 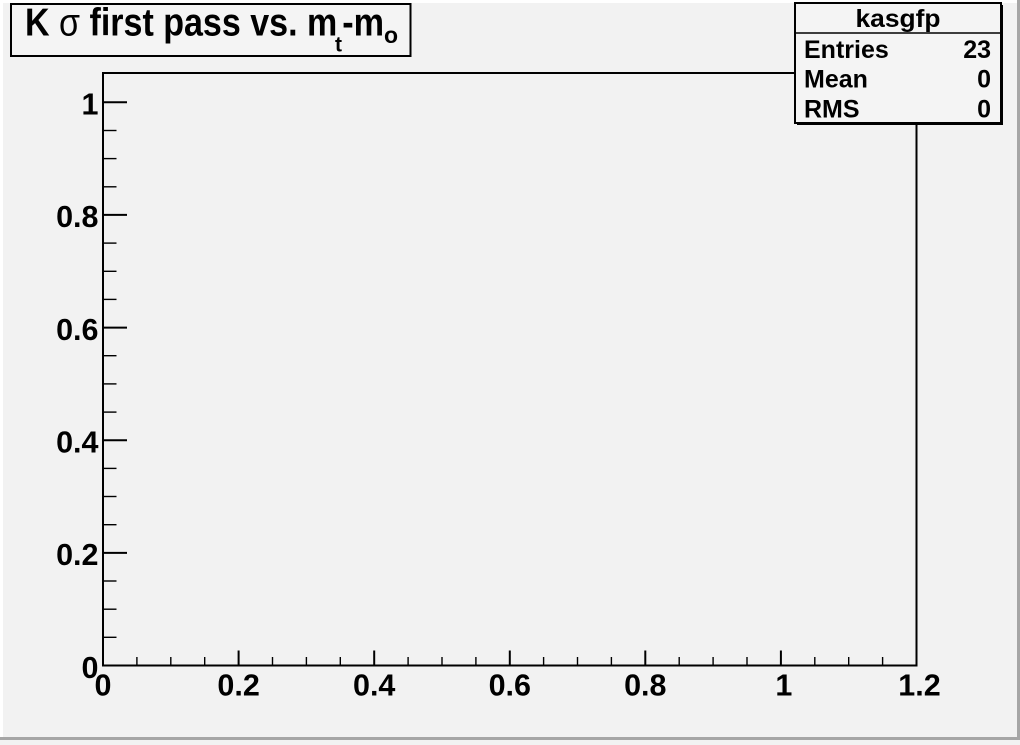 I want to click on svg-text: RMS, so click(x=832, y=109).